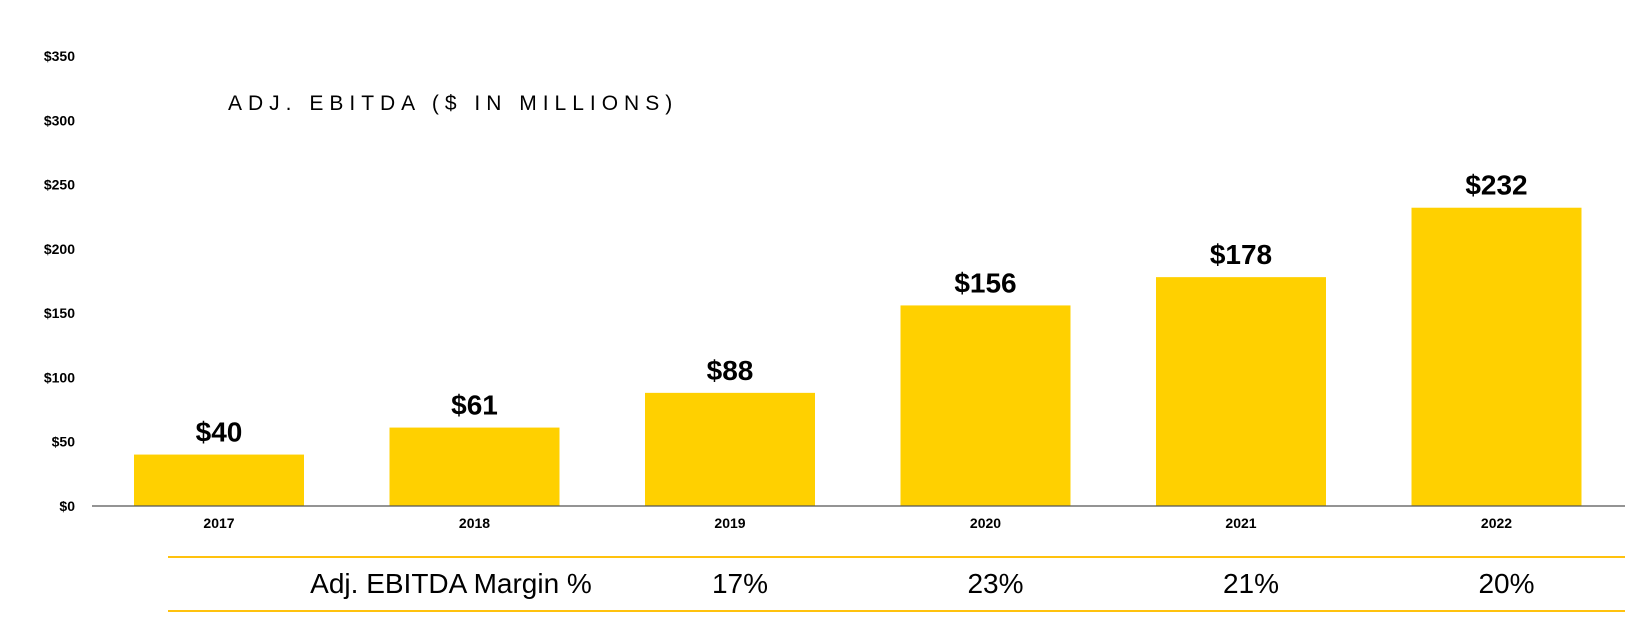 Image resolution: width=1643 pixels, height=618 pixels. What do you see at coordinates (1496, 356) in the screenshot?
I see `bar-2022` at bounding box center [1496, 356].